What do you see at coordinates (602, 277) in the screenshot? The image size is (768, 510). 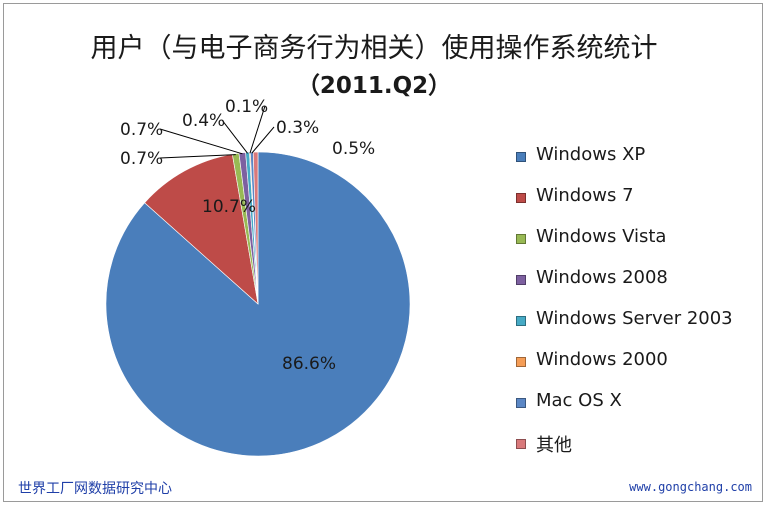 I see `legend-label: Windows 2008` at bounding box center [602, 277].